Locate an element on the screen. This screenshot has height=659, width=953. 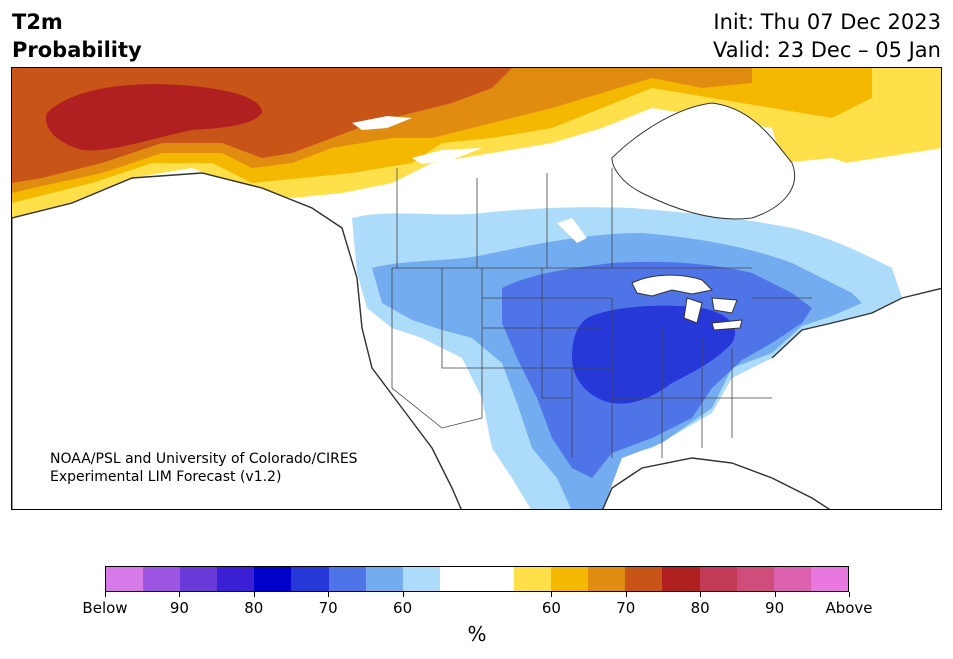
valid-date: Valid: 23 Dec – 05 Jan is located at coordinates (826, 50).